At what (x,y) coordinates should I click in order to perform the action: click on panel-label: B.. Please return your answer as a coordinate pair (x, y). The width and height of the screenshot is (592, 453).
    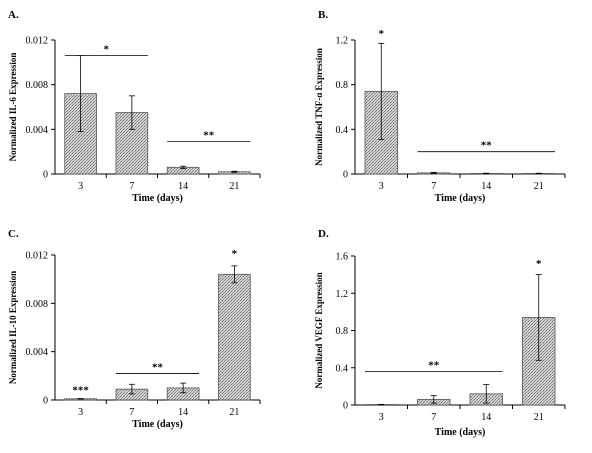
    Looking at the image, I should click on (323, 15).